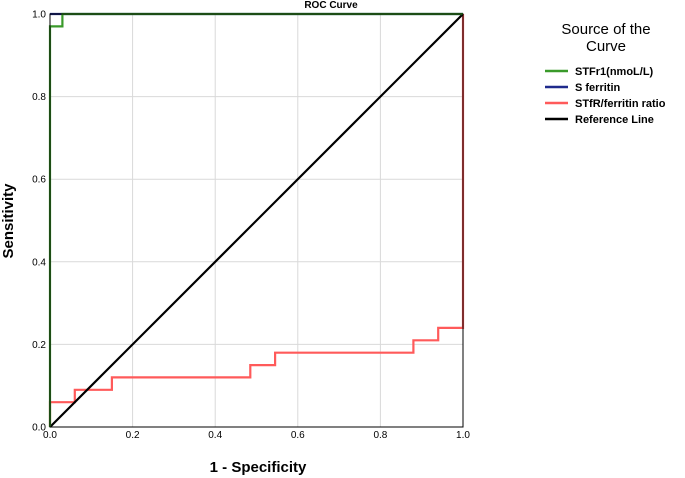 The image size is (685, 478). Describe the element at coordinates (331, 5) in the screenshot. I see `chart-title: ROC Curve` at that location.